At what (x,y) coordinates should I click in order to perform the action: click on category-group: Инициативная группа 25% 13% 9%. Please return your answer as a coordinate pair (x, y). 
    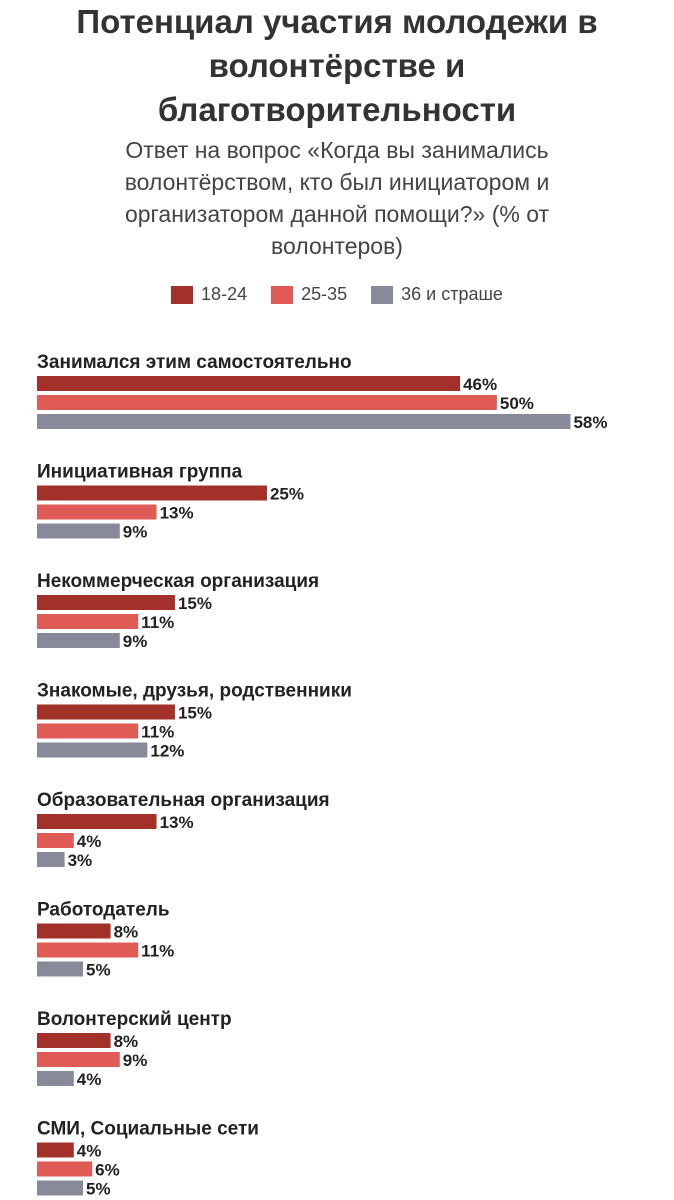
    Looking at the image, I should click on (170, 502).